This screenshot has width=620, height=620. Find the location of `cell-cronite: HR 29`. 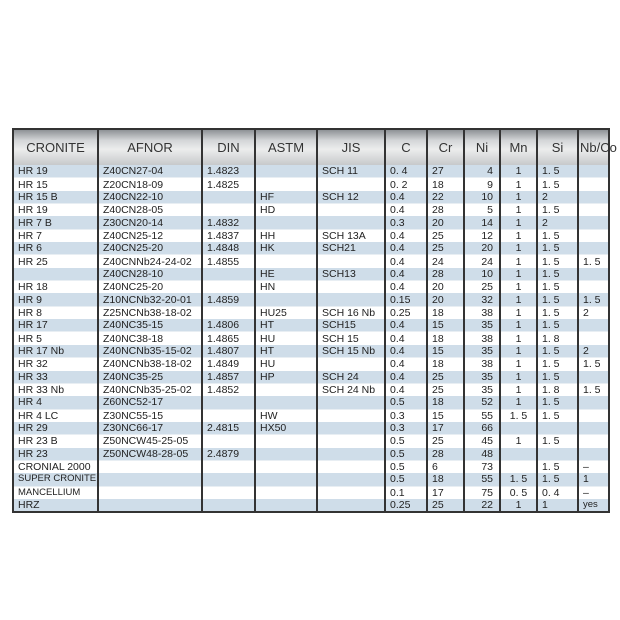

cell-cronite: HR 29 is located at coordinates (55, 428).